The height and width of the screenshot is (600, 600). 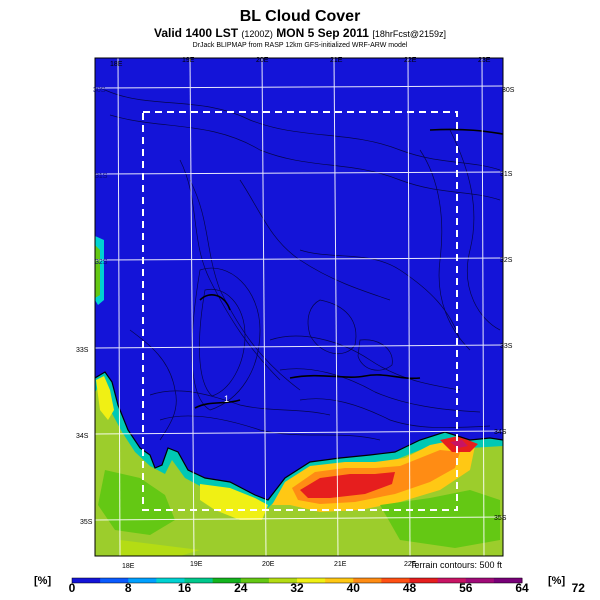 I want to click on top-lon-label: 22E, so click(x=410, y=60).